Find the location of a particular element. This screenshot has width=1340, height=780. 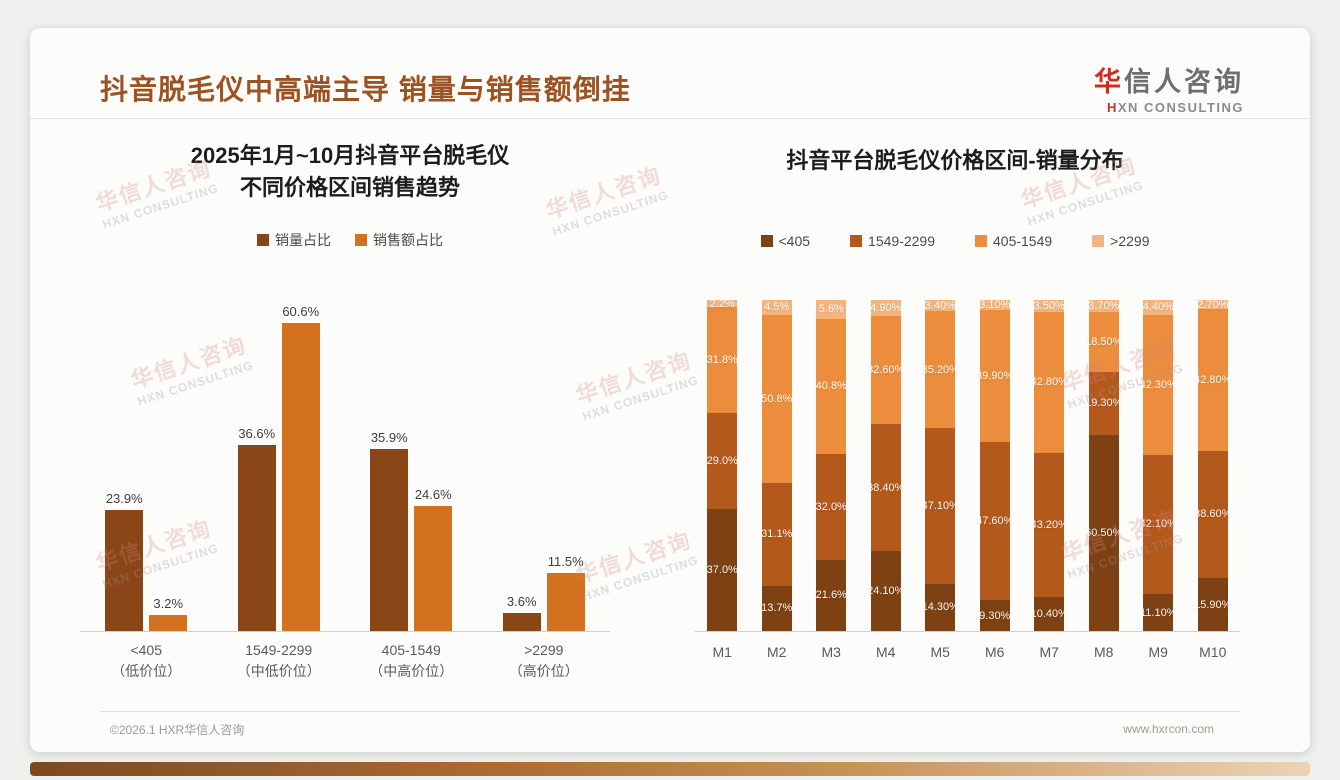

stacked-bar-cell: 60.50% 19.30% 18.50% 3.70% is located at coordinates (1104, 465).